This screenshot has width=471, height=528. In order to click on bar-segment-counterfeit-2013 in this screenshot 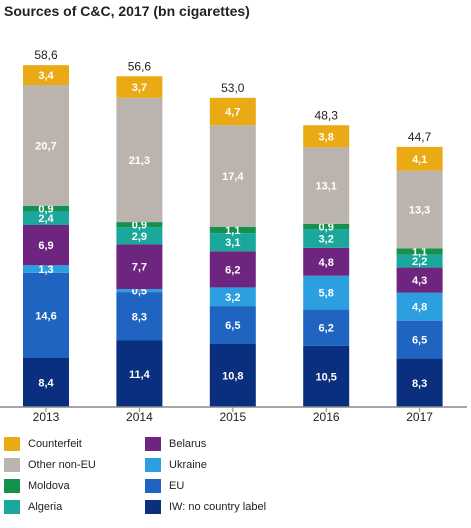, I will do `click(46, 75)`.